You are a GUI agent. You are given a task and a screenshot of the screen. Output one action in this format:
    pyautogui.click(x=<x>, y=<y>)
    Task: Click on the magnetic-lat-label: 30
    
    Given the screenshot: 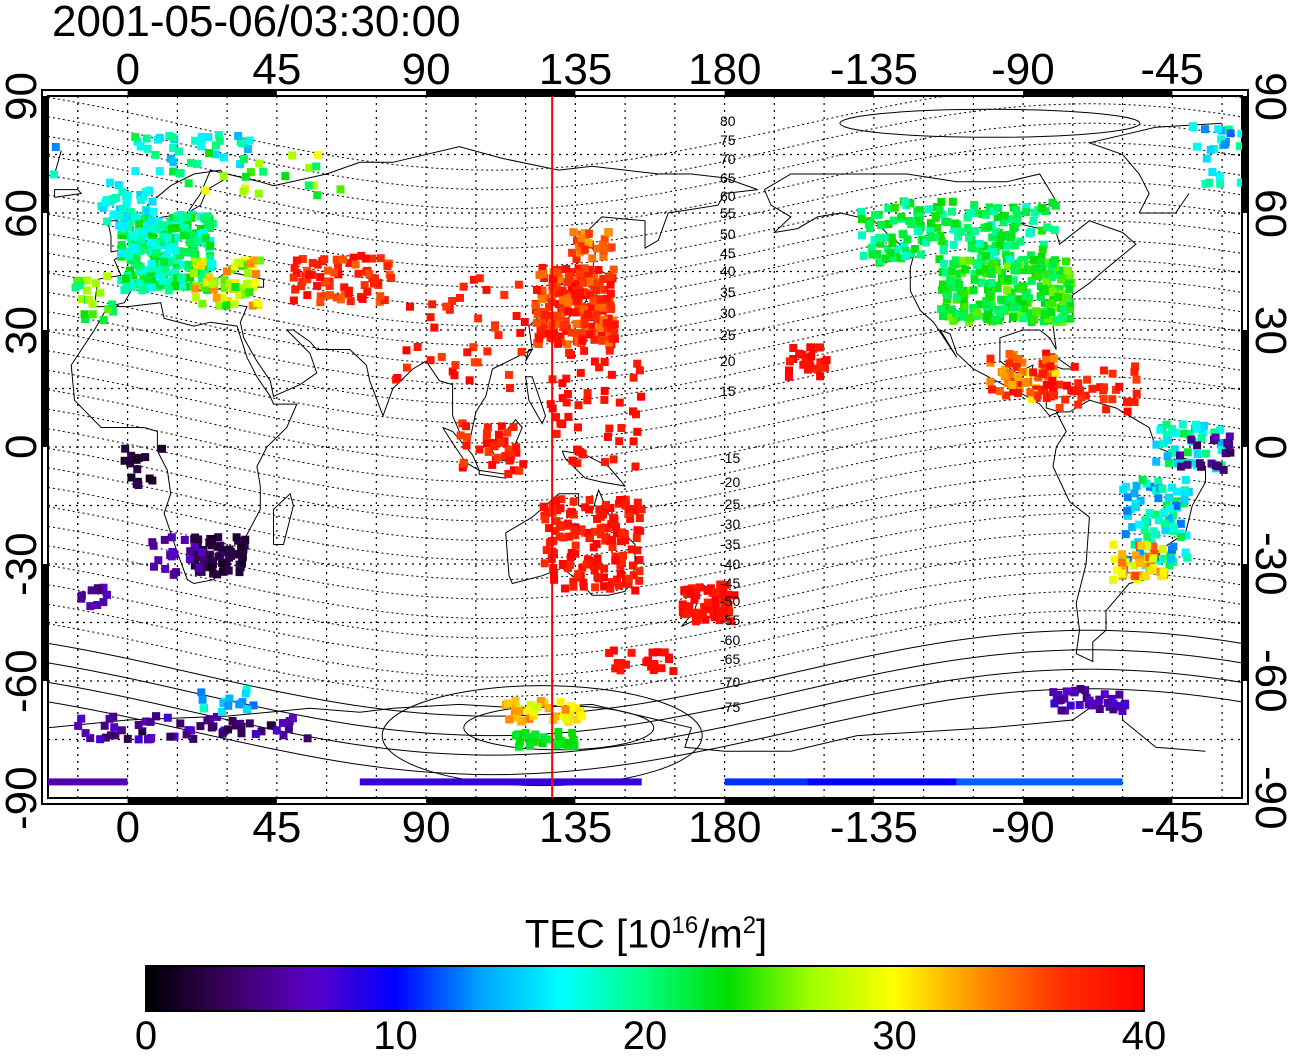 What is the action you would take?
    pyautogui.click(x=728, y=313)
    